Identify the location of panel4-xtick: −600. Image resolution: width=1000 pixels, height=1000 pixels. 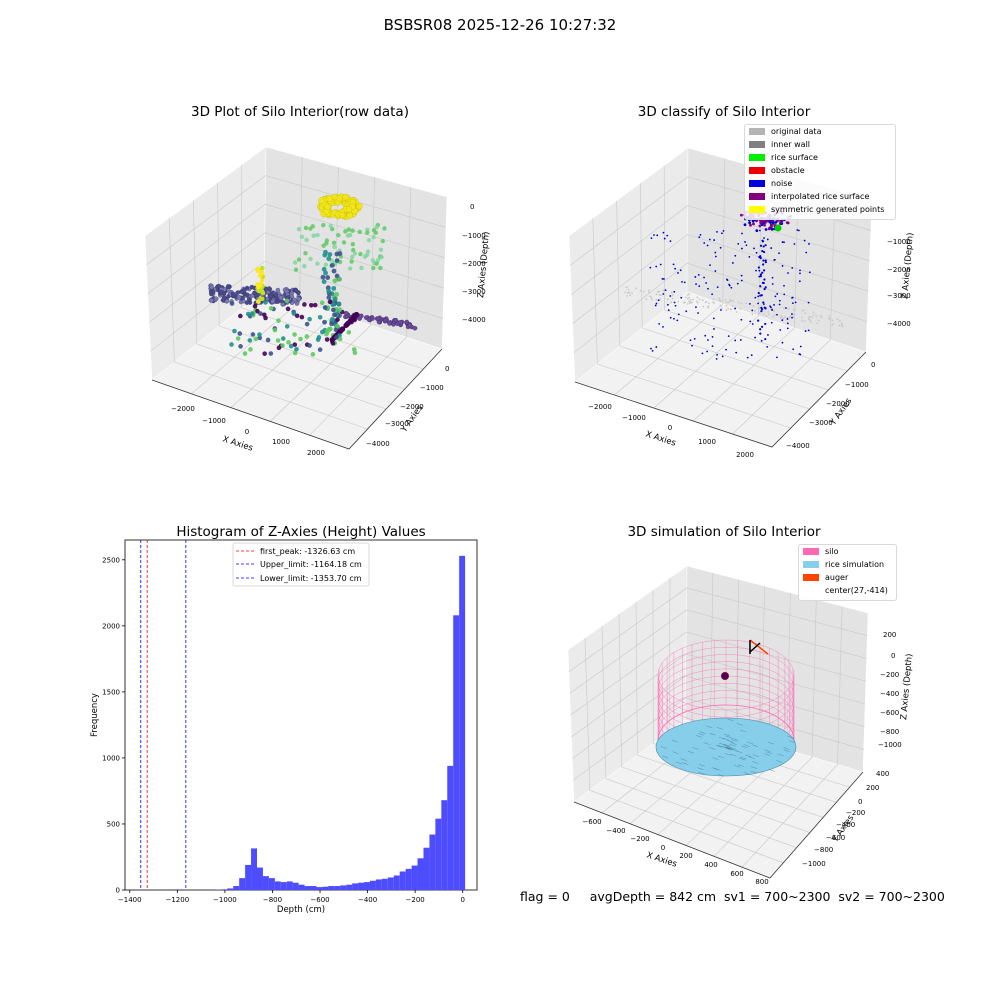
(591, 822).